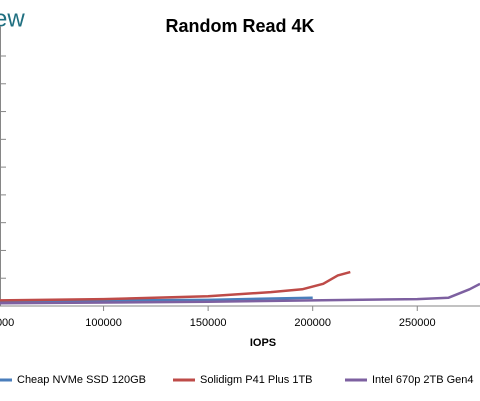 This screenshot has width=480, height=401. Describe the element at coordinates (12, 18) in the screenshot. I see `logo: ew` at that location.